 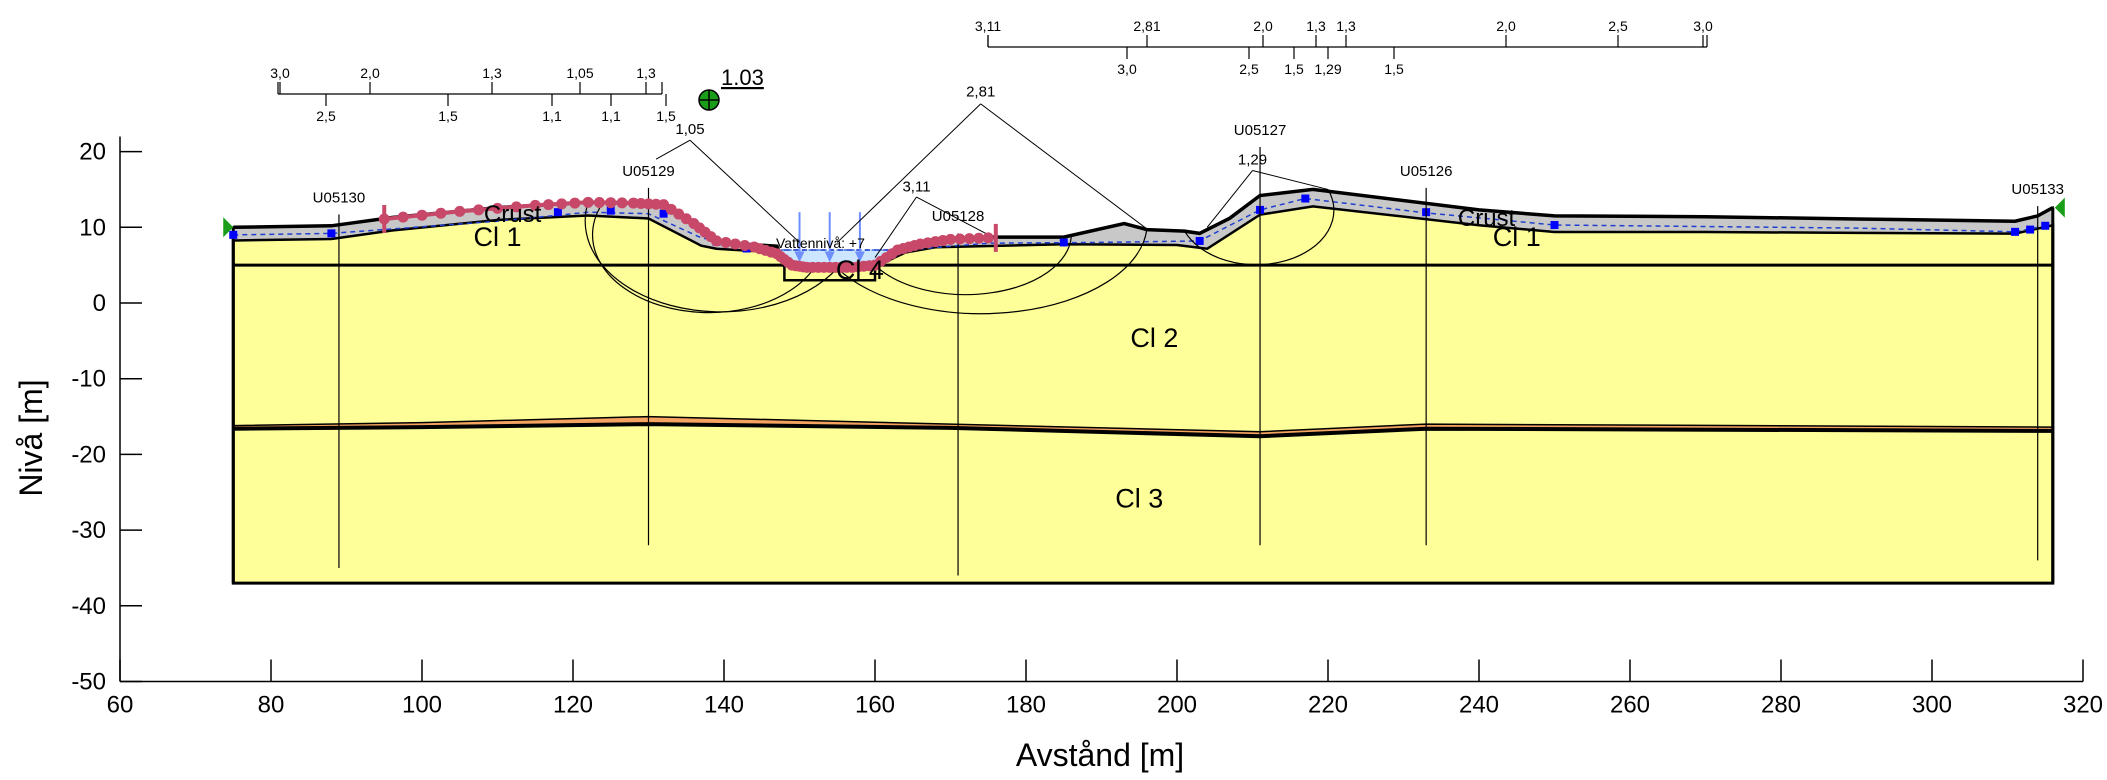 What do you see at coordinates (92, 152) in the screenshot?
I see `y-tick-label: 20` at bounding box center [92, 152].